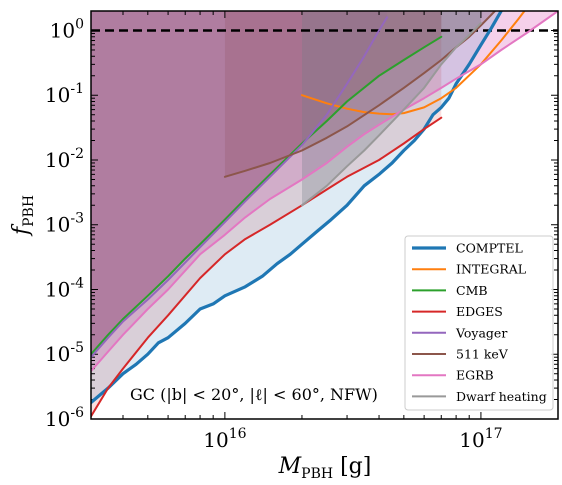 The width and height of the screenshot is (562, 485). Describe the element at coordinates (475, 375) in the screenshot. I see `legend-label-egrb: EGRB` at that location.